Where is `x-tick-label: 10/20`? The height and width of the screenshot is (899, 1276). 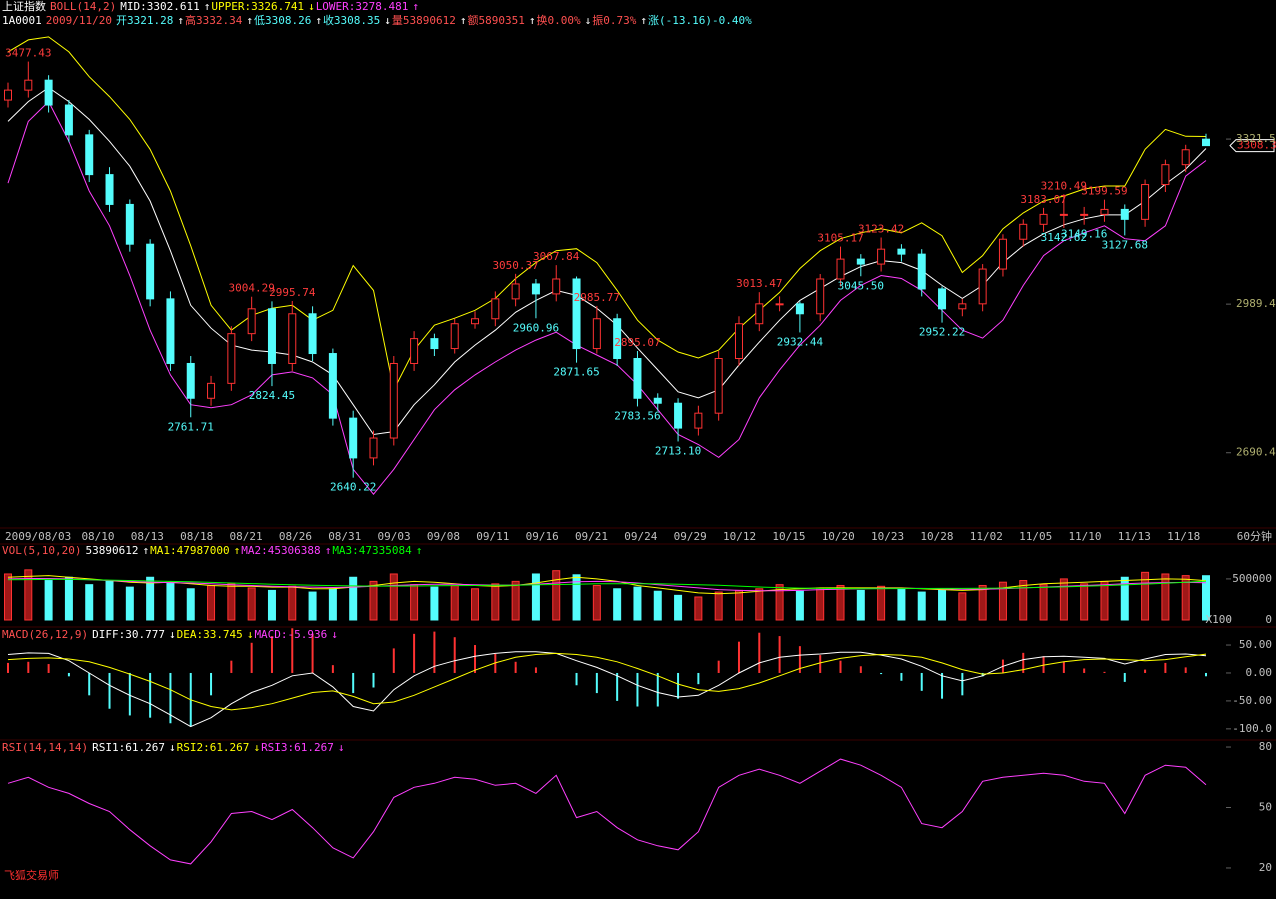
x-tick-label: 10/20 is located at coordinates (838, 536).